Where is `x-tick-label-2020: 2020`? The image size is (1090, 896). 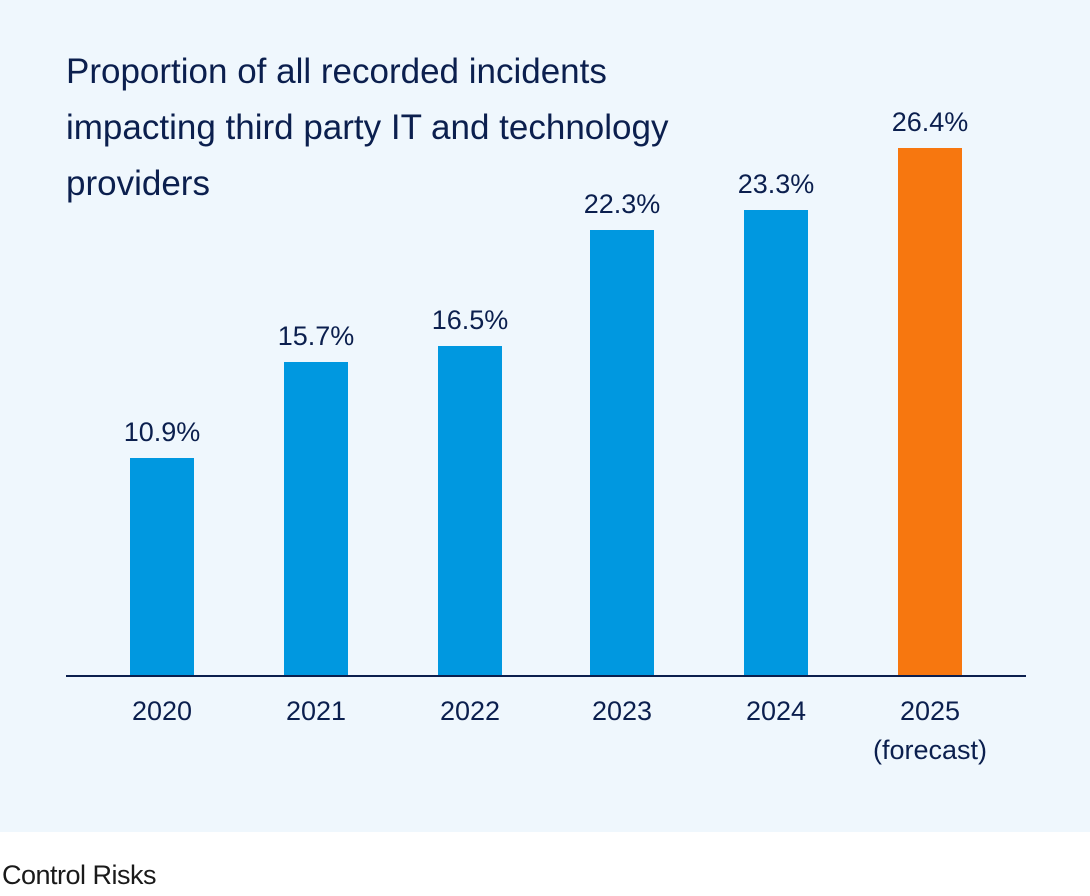
x-tick-label-2020: 2020 is located at coordinates (162, 711).